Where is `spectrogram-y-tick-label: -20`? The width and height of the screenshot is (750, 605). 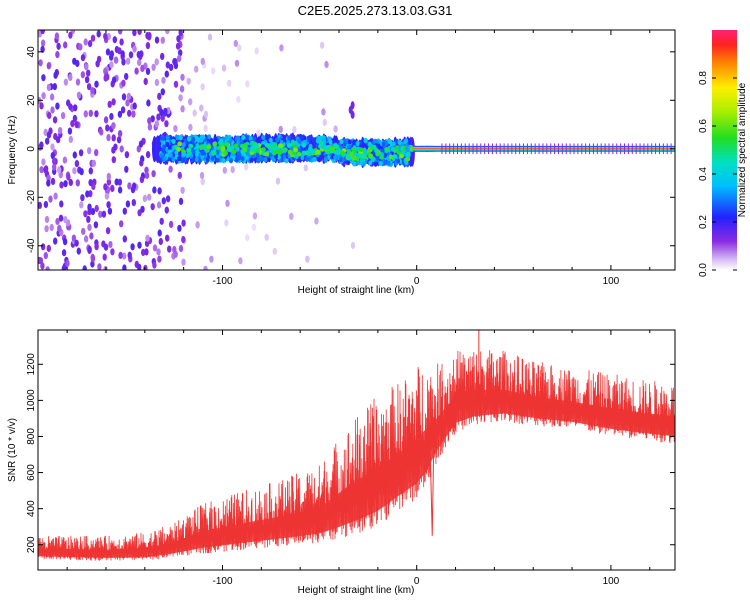 spectrogram-y-tick-label: -20 is located at coordinates (31, 197).